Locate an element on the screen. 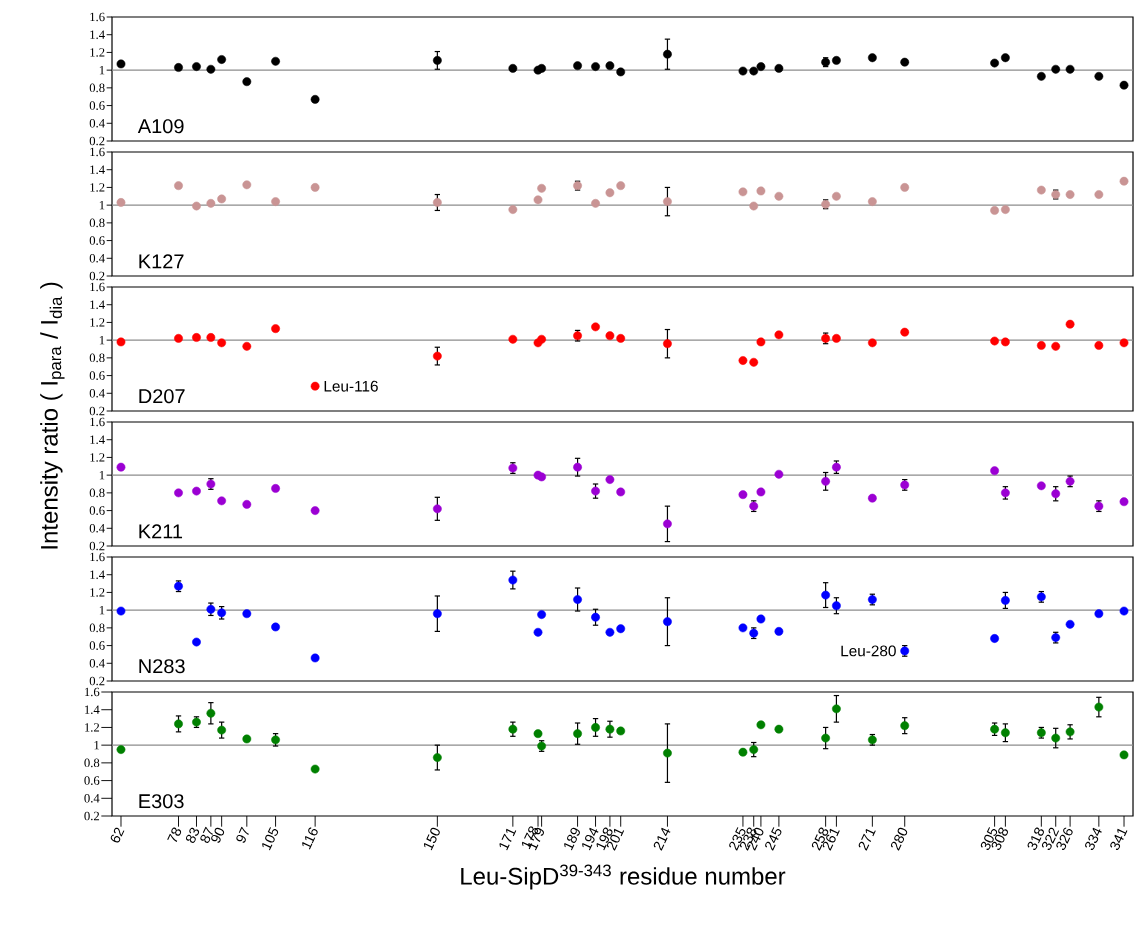 Image resolution: width=1135 pixels, height=932 pixels. x-tick-label: 105 is located at coordinates (270, 839).